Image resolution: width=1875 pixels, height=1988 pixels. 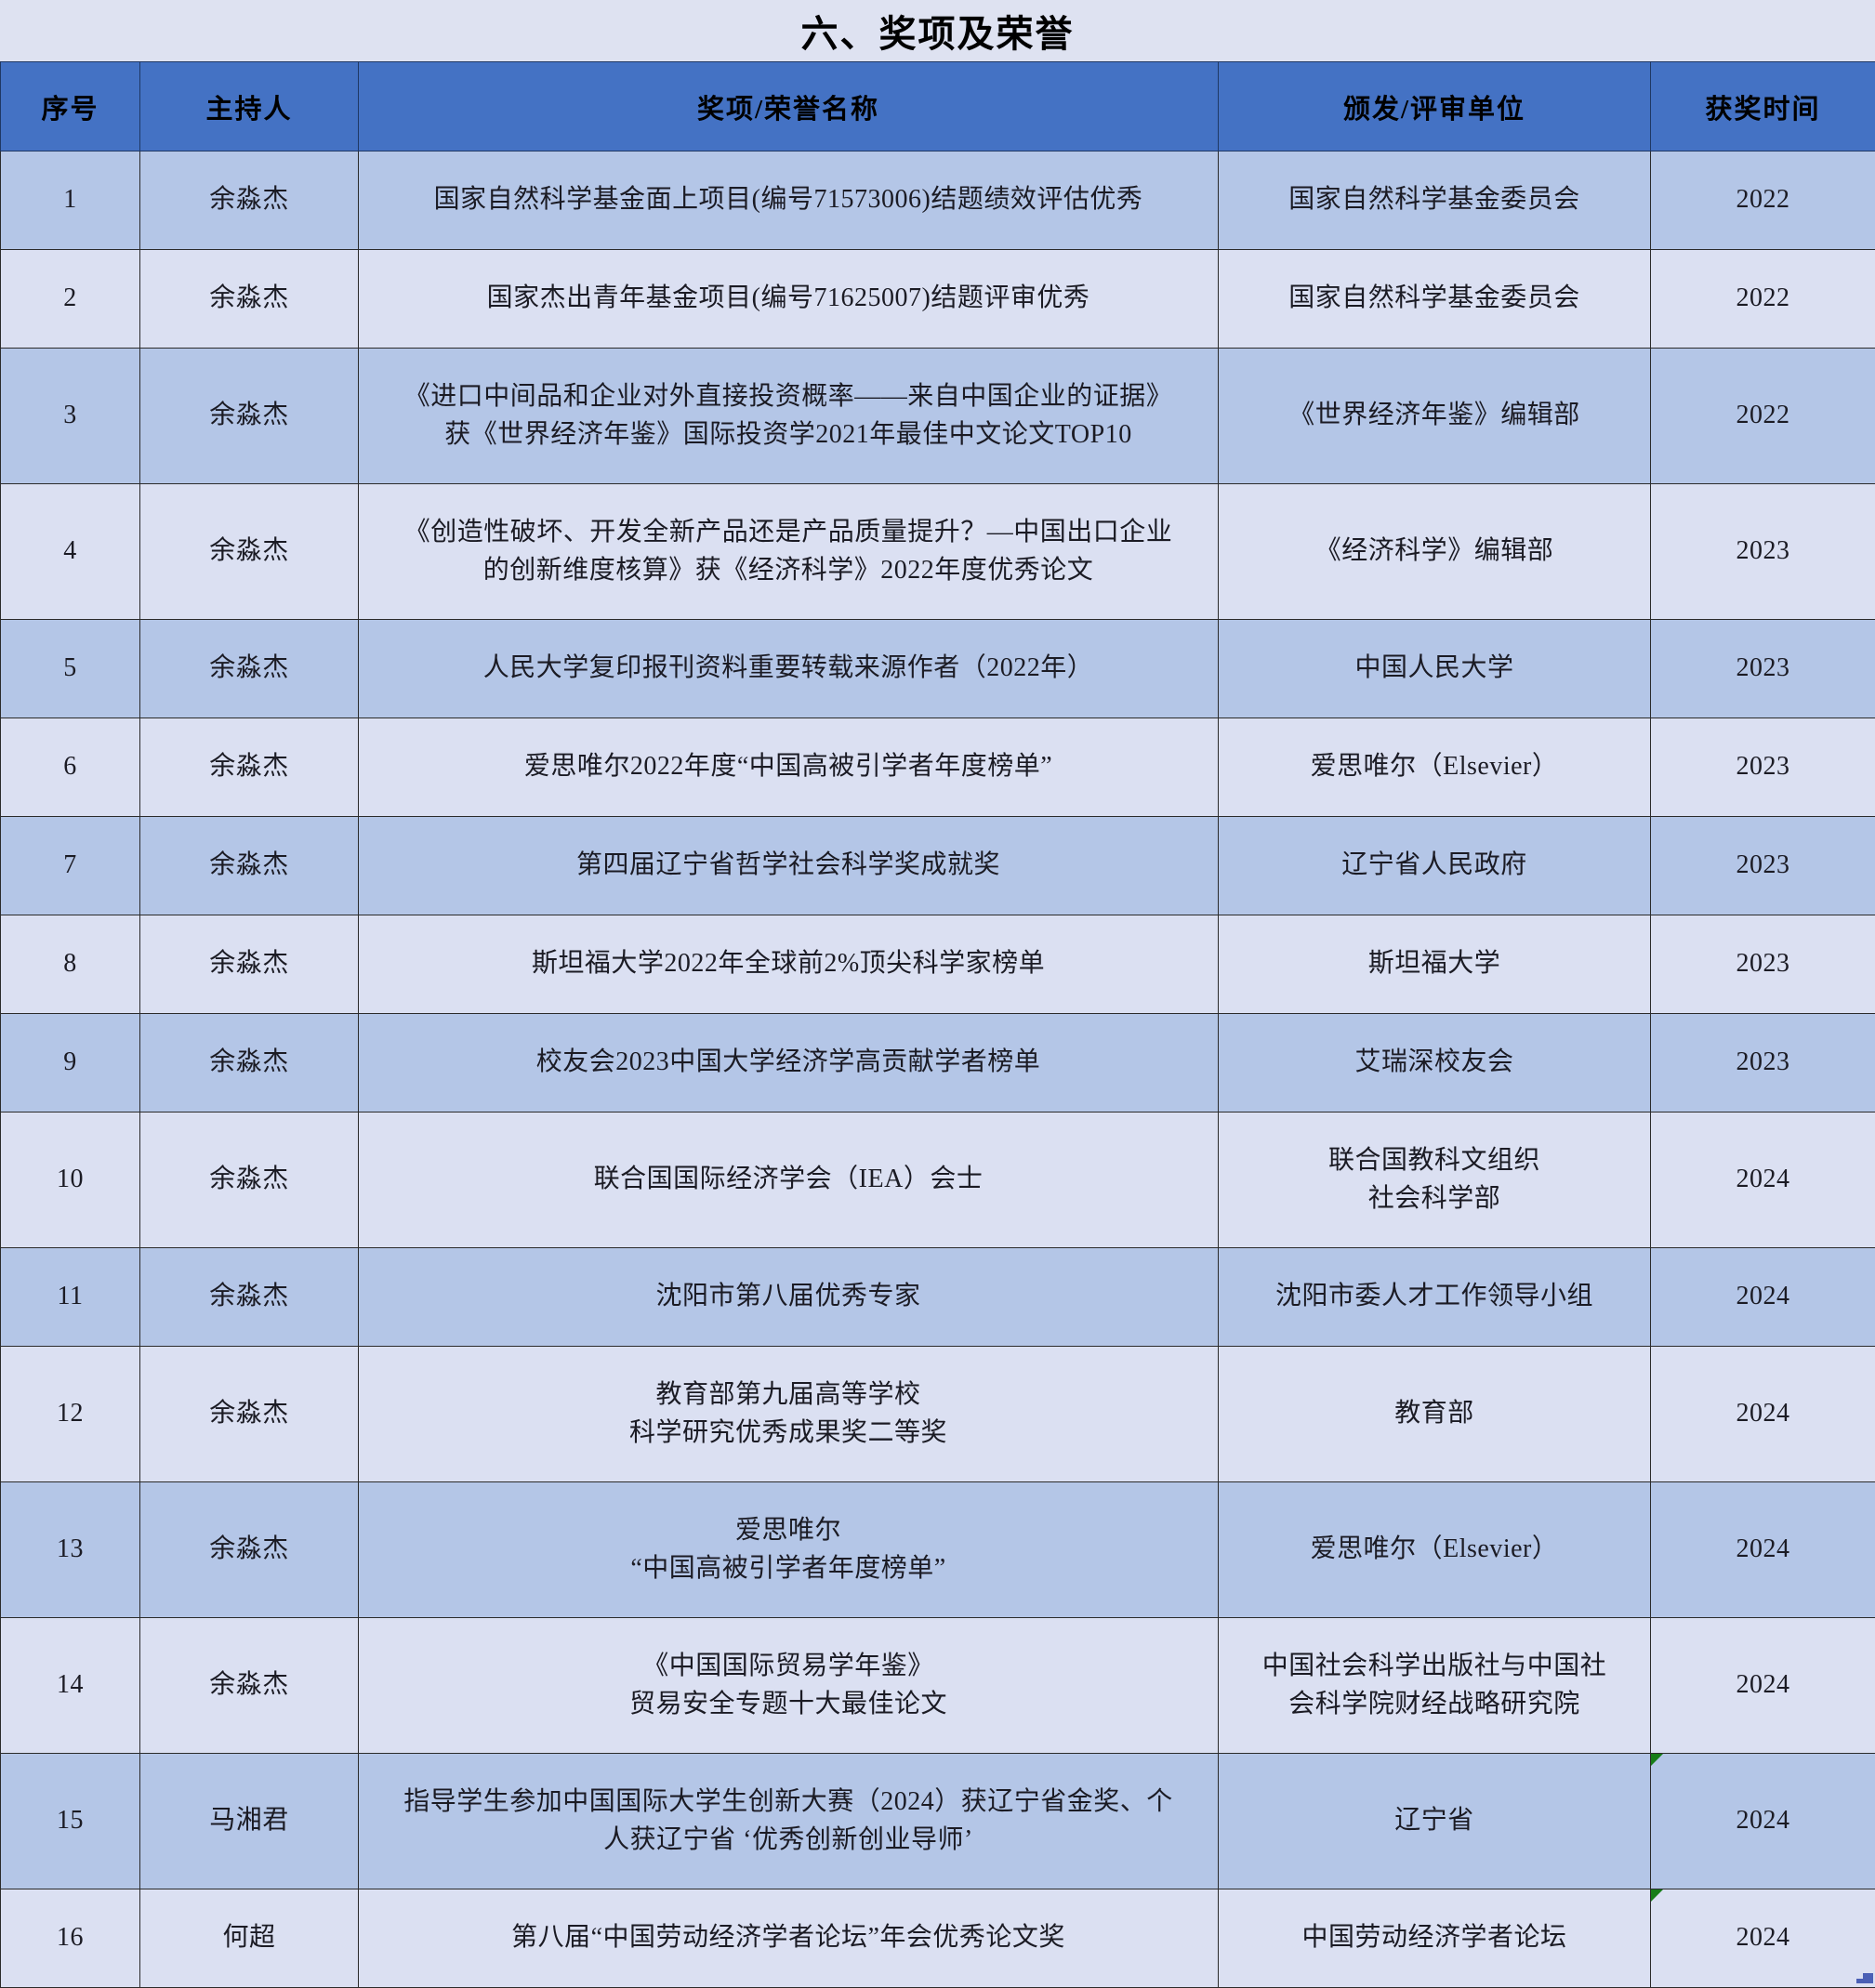 What do you see at coordinates (1435, 552) in the screenshot?
I see `cell-issuer: 《经济科学》编辑部` at bounding box center [1435, 552].